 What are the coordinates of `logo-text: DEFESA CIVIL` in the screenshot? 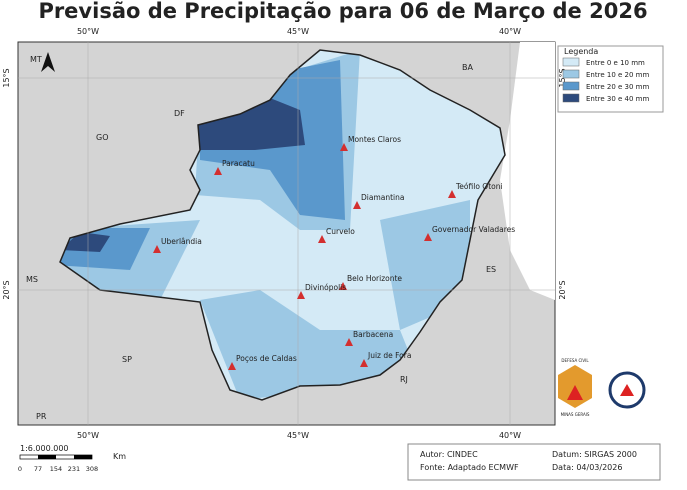 It's located at (575, 360).